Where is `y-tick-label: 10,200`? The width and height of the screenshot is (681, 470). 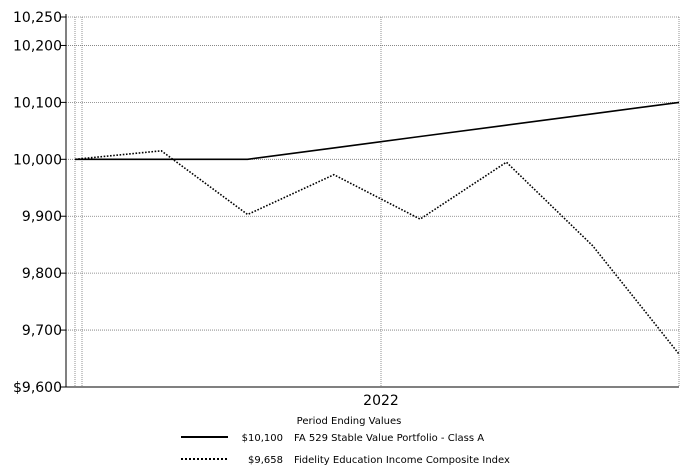 y-tick-label: 10,200 is located at coordinates (37, 46).